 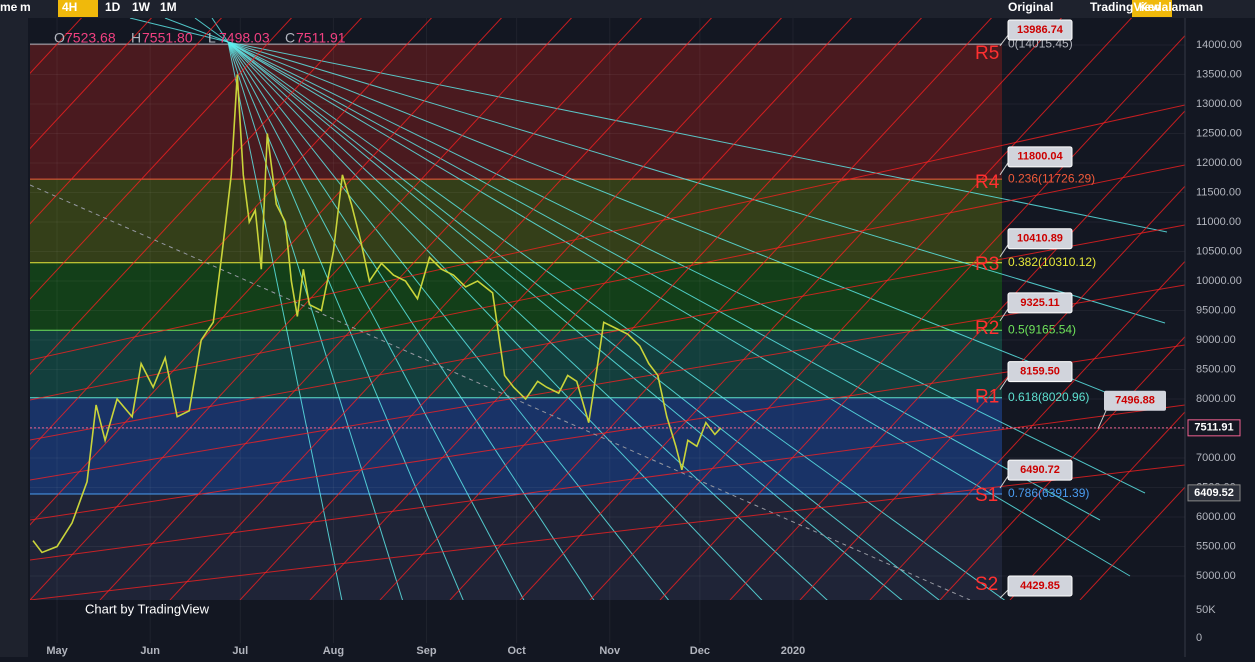 What do you see at coordinates (1152, 8) in the screenshot?
I see `tradingview-tab` at bounding box center [1152, 8].